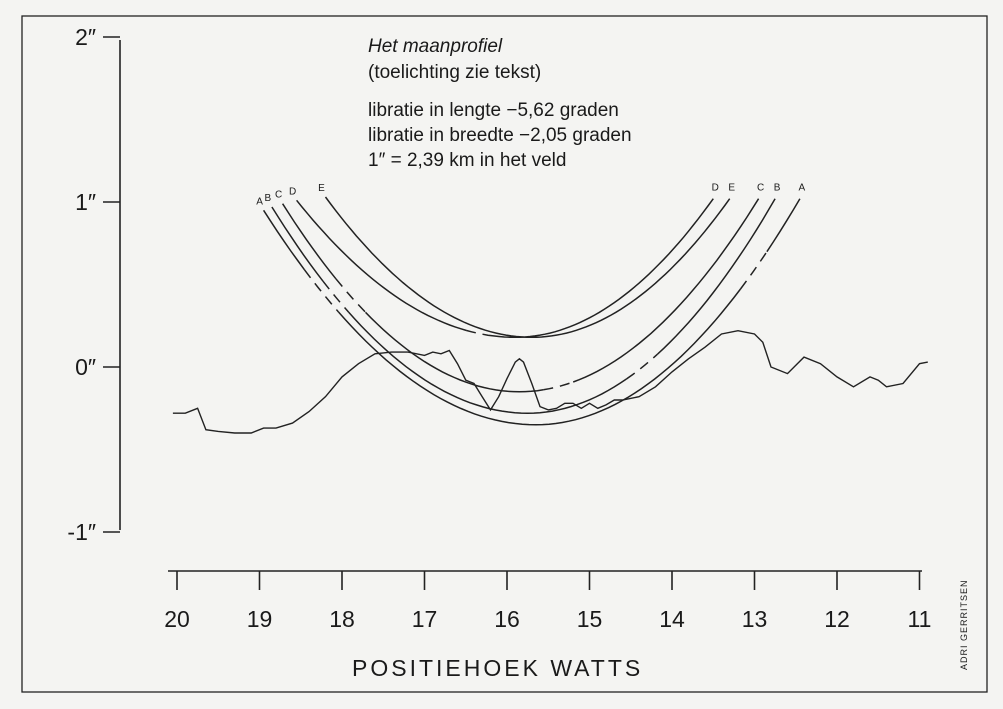 The width and height of the screenshot is (1003, 709). I want to click on curve-label-right-d: D, so click(715, 188).